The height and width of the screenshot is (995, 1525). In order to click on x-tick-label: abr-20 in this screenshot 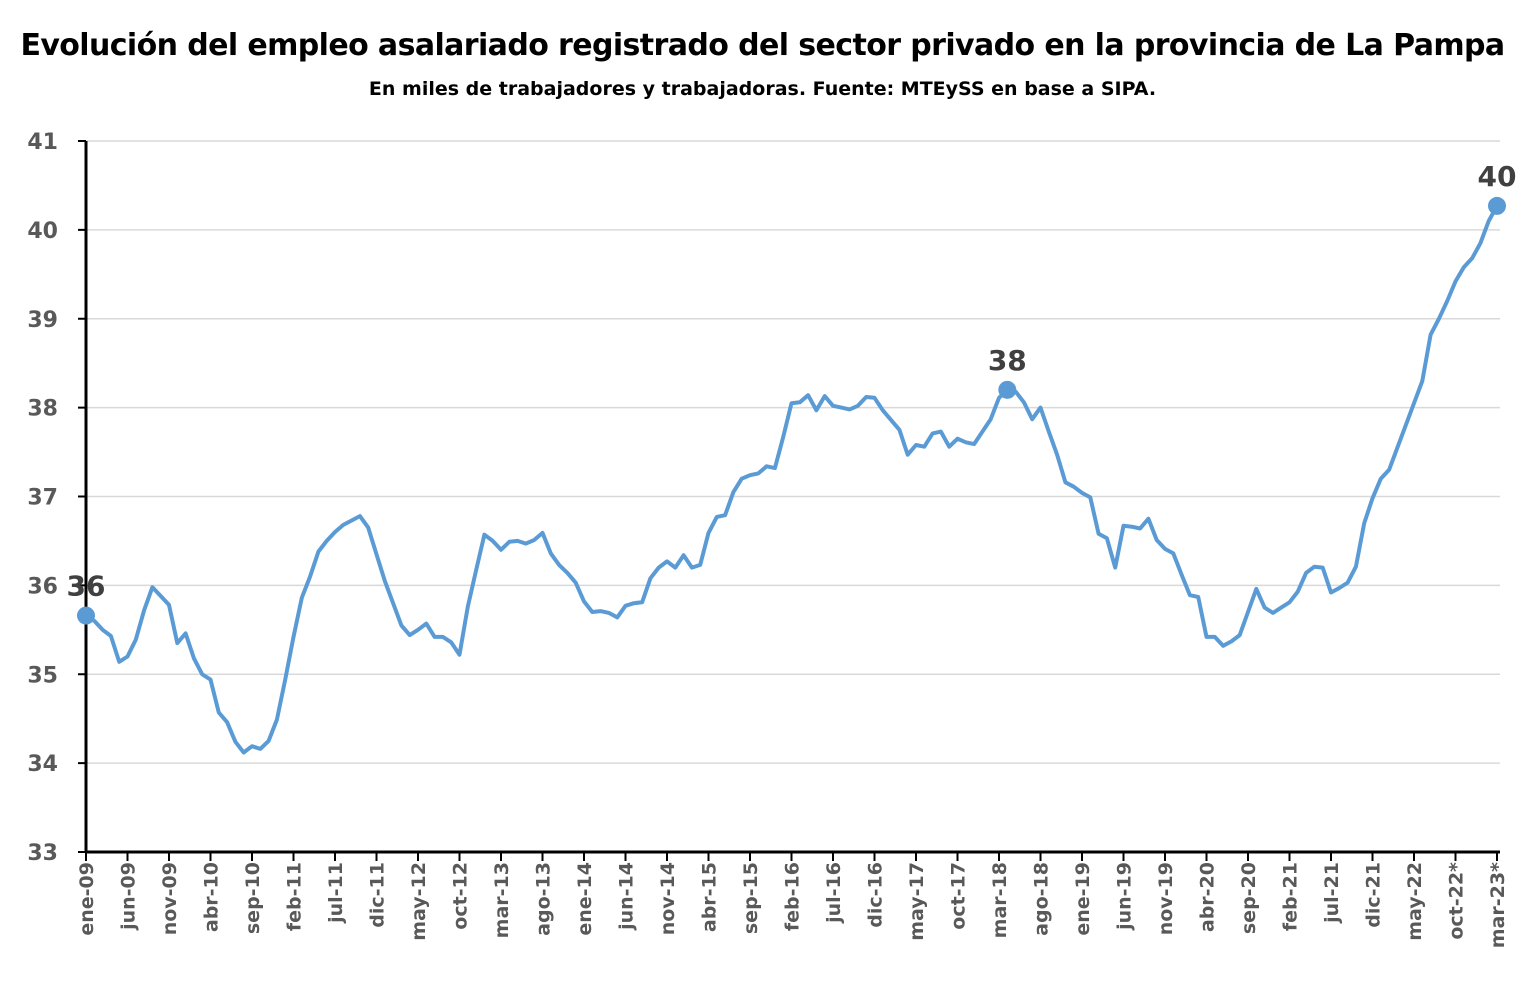, I will do `click(1208, 897)`.